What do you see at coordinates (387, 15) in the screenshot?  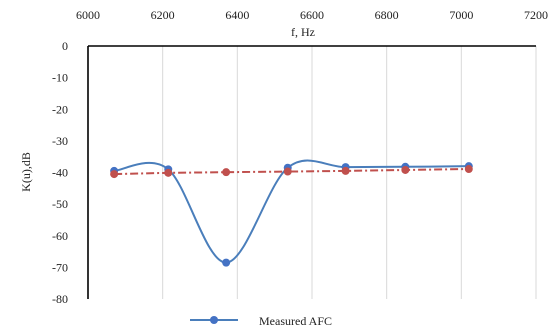 I see `x-tick-6800: 6800` at bounding box center [387, 15].